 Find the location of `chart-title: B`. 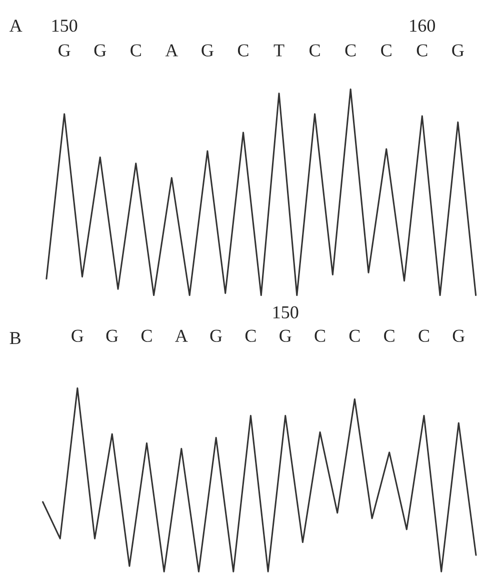

chart-title: B is located at coordinates (15, 338).